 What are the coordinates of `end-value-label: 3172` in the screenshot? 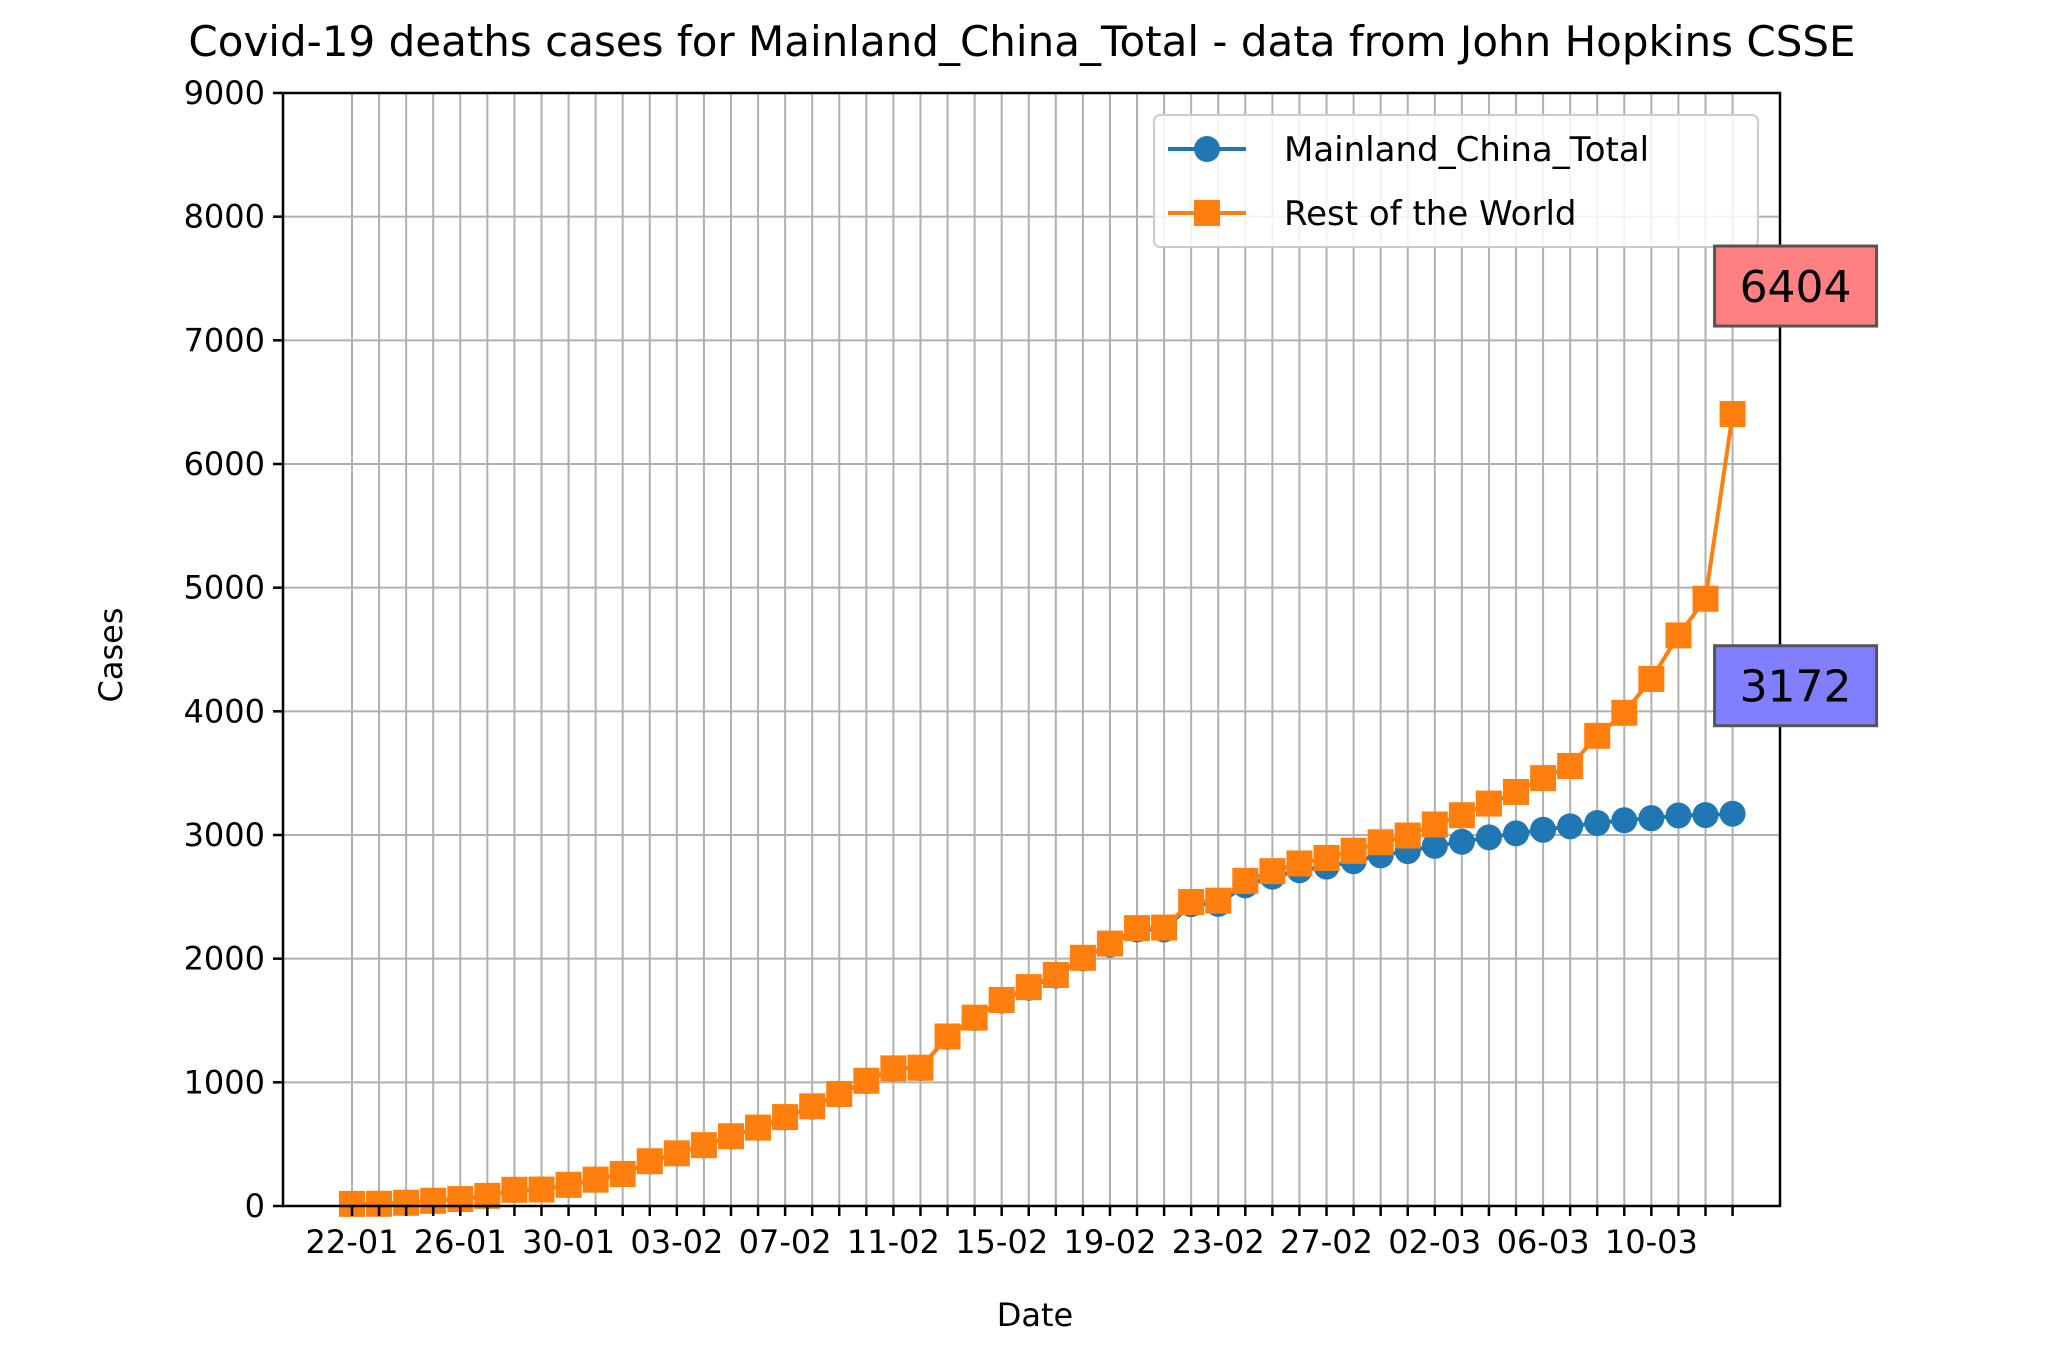 It's located at (1796, 686).